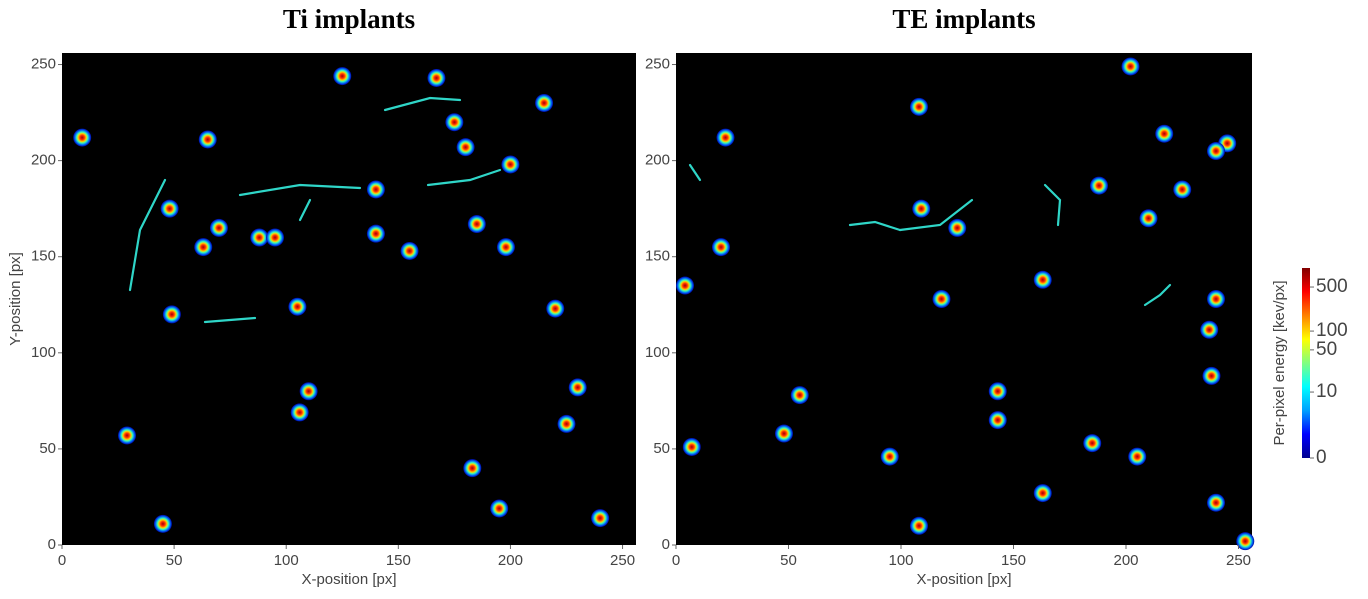  What do you see at coordinates (1332, 286) in the screenshot?
I see `colorbar-tick-label: 500` at bounding box center [1332, 286].